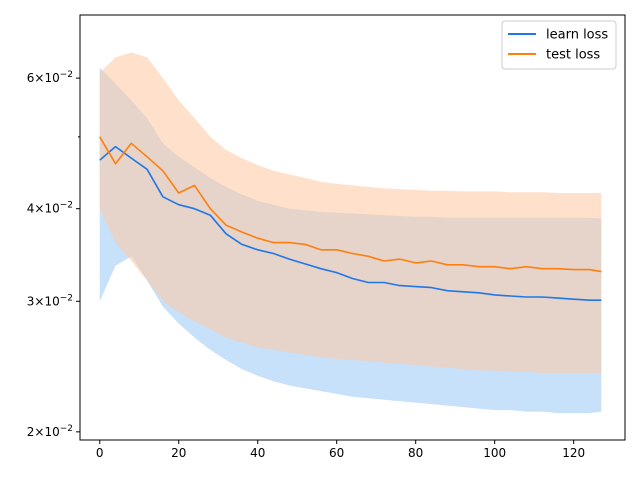 The width and height of the screenshot is (640, 484). Describe the element at coordinates (577, 35) in the screenshot. I see `legend-label-learn-loss: learn loss` at that location.